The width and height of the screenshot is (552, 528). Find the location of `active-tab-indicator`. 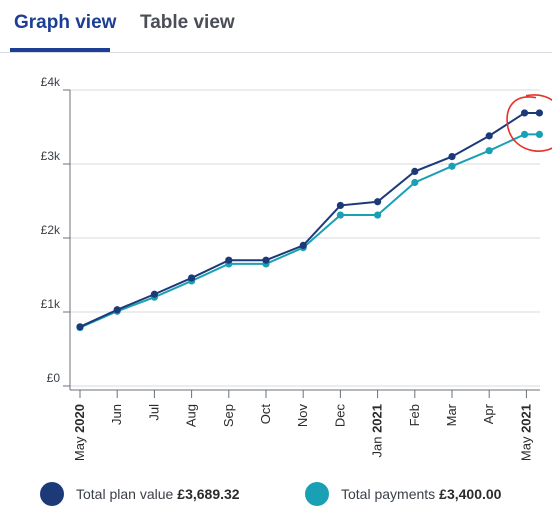

active-tab-indicator is located at coordinates (60, 50).